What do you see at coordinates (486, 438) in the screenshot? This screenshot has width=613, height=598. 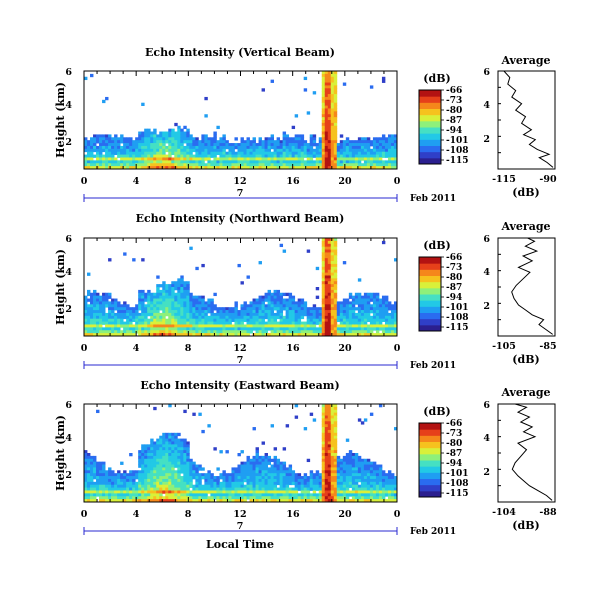 I see `profile-y-tick: 4` at bounding box center [486, 438].